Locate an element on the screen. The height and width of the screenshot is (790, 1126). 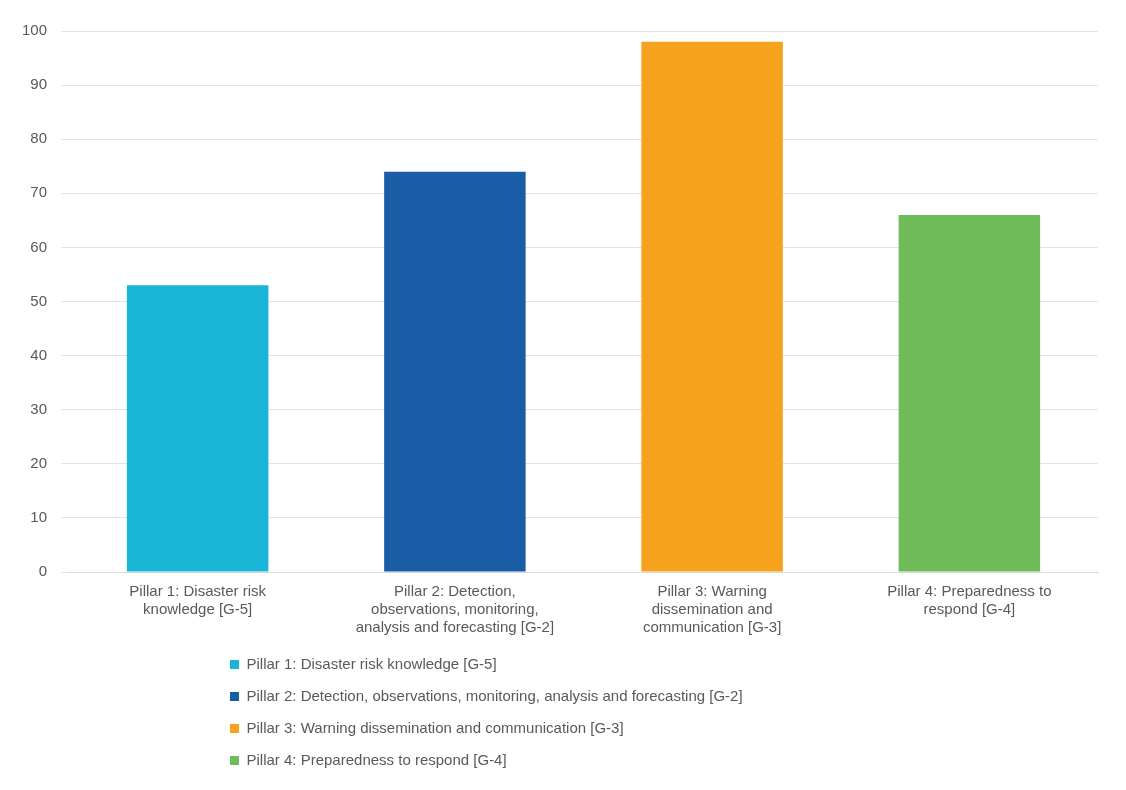
legend-label: Pillar 2: Detection, observations, monitoring, analysis and forecasting [G-2] is located at coordinates (494, 695).